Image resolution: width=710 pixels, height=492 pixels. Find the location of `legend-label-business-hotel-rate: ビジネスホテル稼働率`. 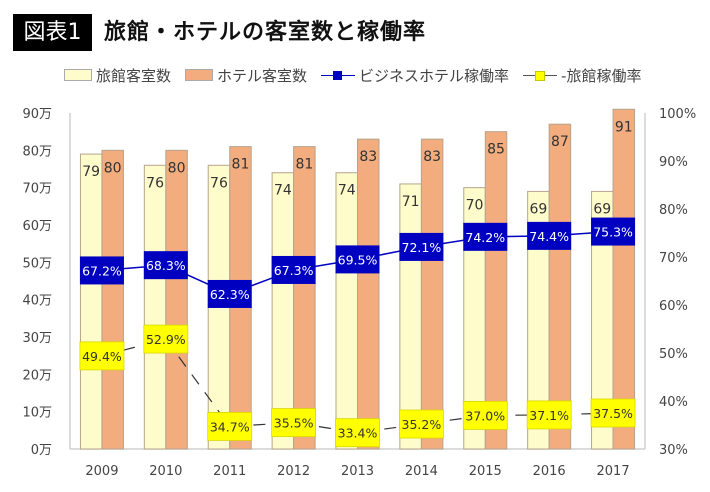

legend-label-business-hotel-rate: ビジネスホテル稼働率 is located at coordinates (434, 75).